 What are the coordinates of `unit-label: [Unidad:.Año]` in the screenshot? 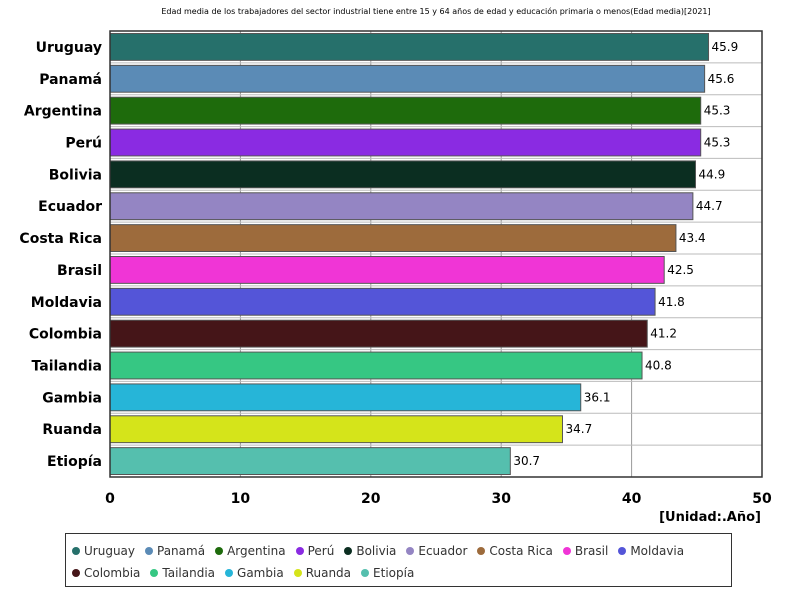 It's located at (710, 517).